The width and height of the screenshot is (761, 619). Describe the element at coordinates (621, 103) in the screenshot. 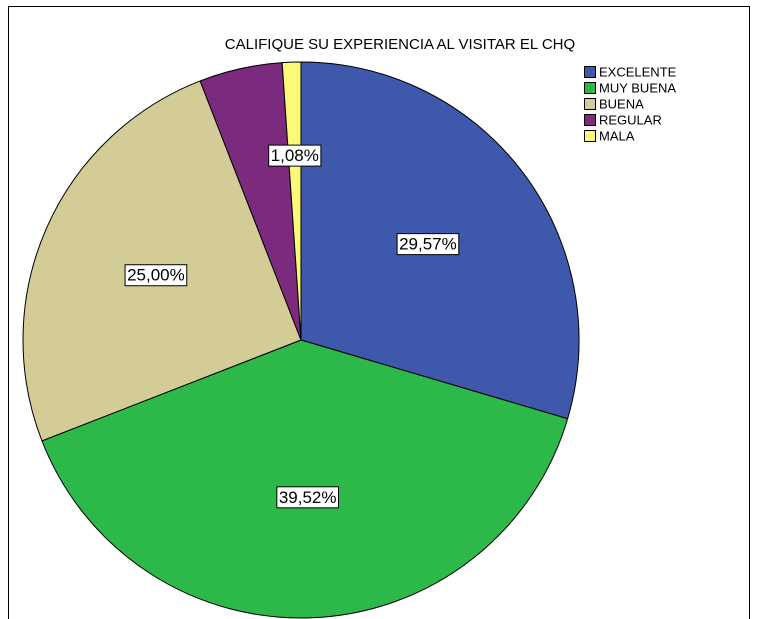

I see `legend-label: BUENA` at that location.